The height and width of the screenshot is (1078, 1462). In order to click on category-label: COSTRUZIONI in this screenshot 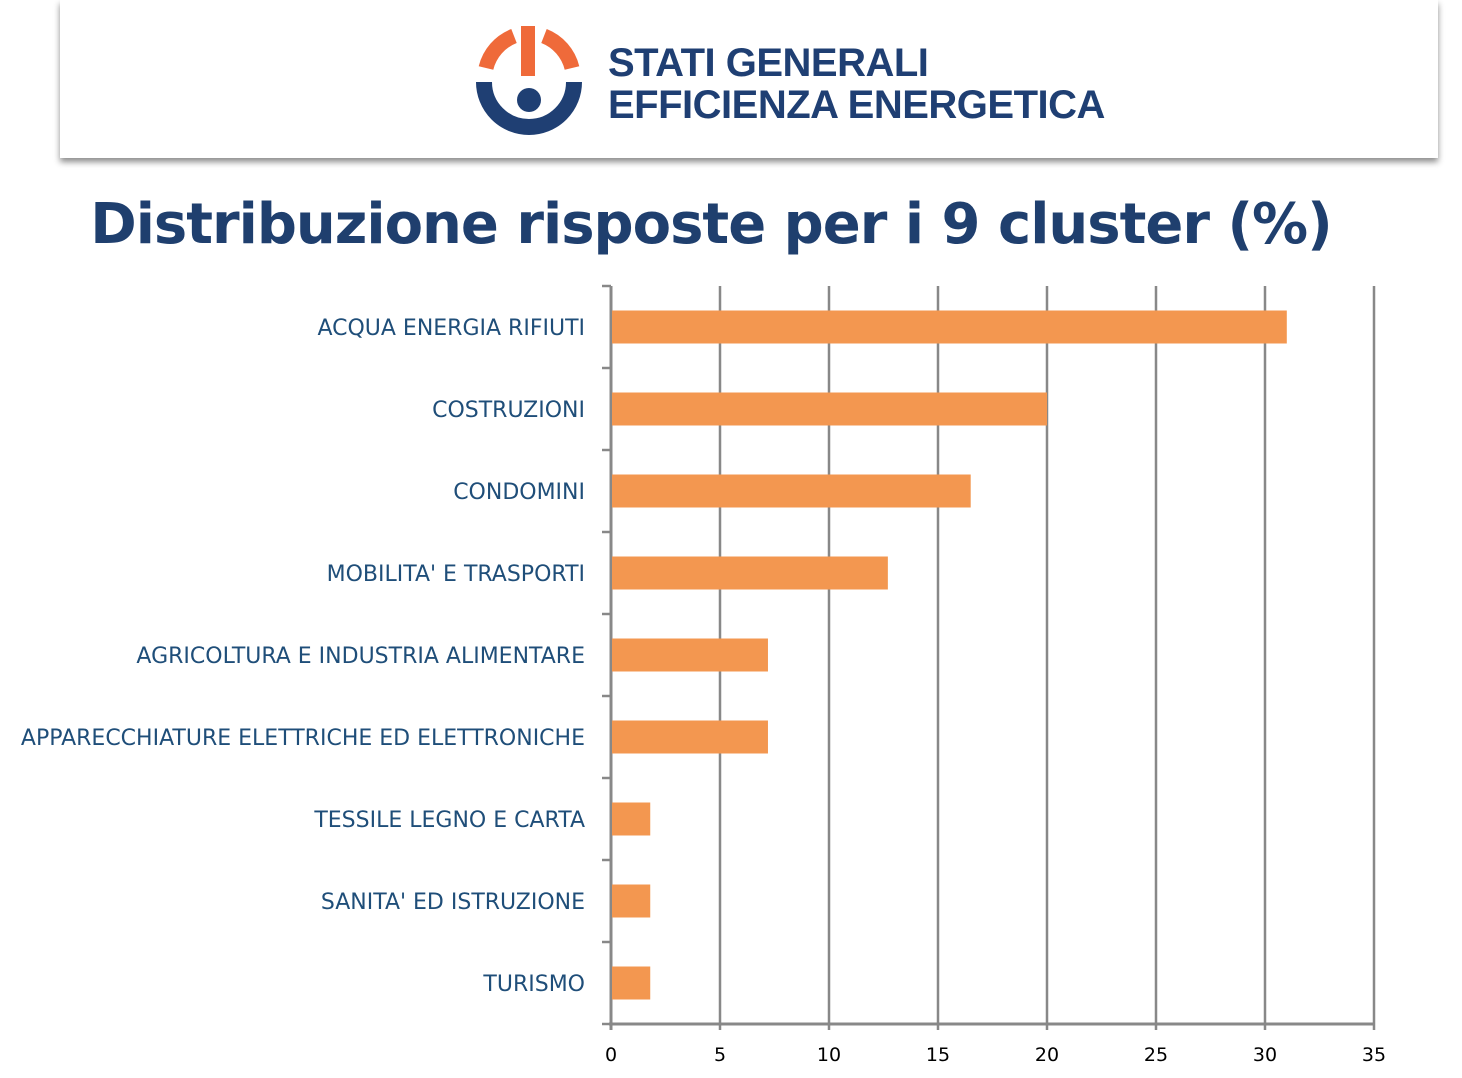, I will do `click(508, 410)`.